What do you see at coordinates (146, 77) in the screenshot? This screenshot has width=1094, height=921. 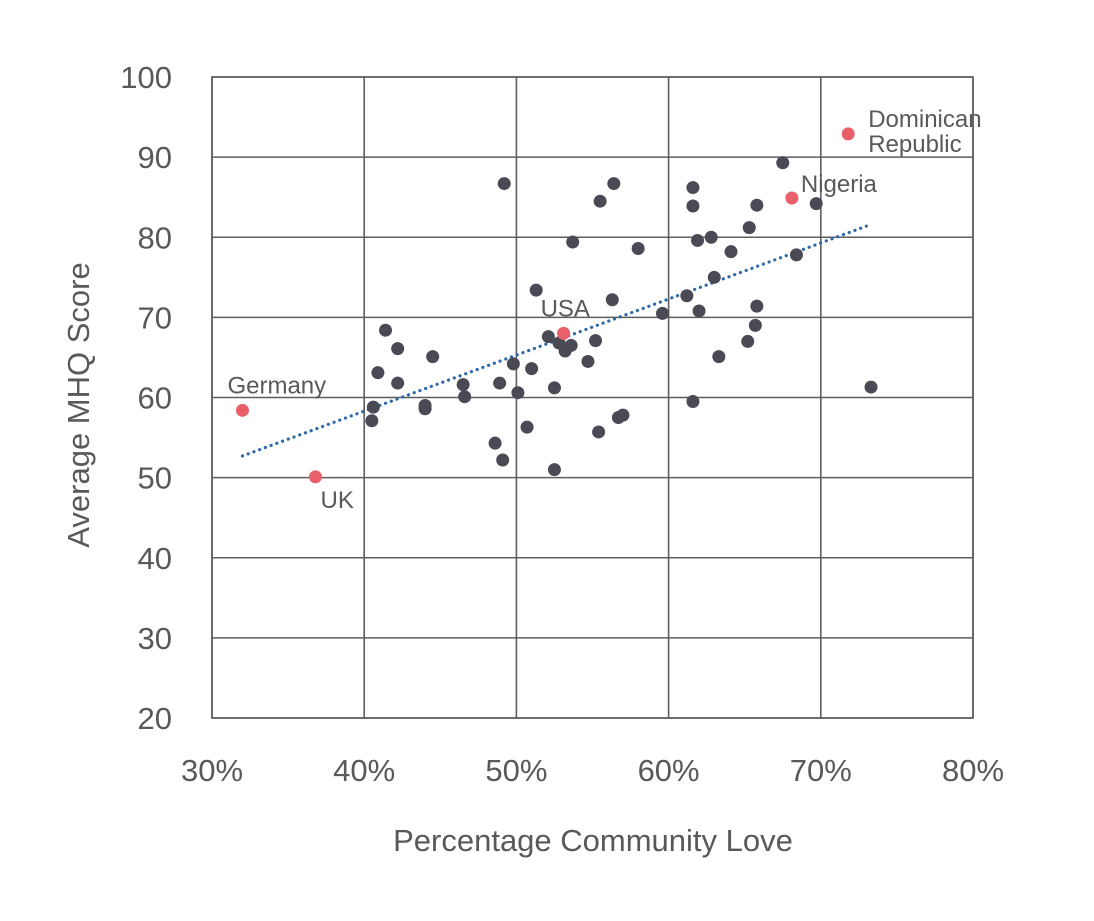 I see `y-tick-label: 100` at bounding box center [146, 77].